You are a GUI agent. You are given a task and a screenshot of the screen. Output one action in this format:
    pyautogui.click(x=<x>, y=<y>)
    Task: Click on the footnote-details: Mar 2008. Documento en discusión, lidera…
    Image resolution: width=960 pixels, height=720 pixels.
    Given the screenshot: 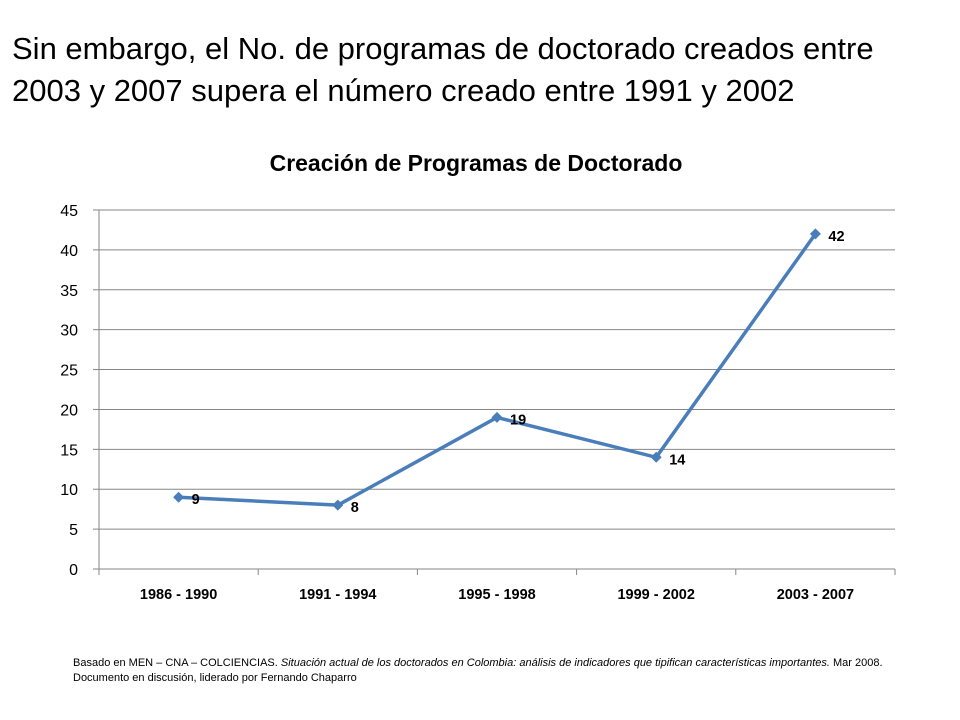 What is the action you would take?
    pyautogui.click(x=478, y=670)
    